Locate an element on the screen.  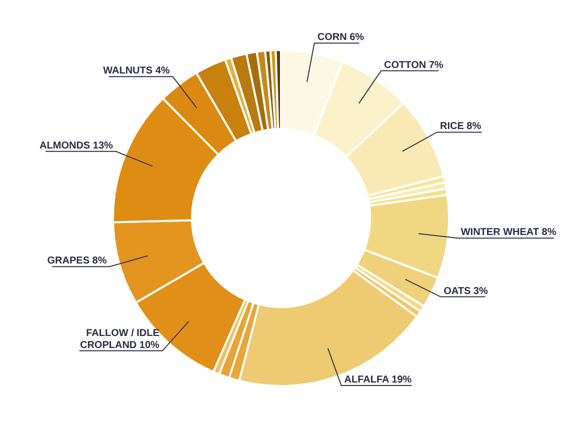
slice-label: RICE 8% is located at coordinates (461, 126).